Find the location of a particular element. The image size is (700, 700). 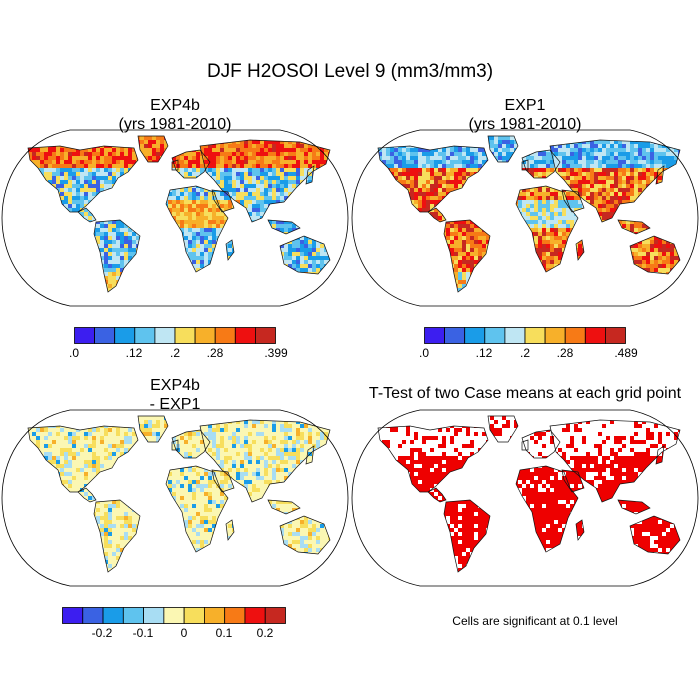

panel-1-title-line2: (yrs 1981-2010) is located at coordinates (175, 124).